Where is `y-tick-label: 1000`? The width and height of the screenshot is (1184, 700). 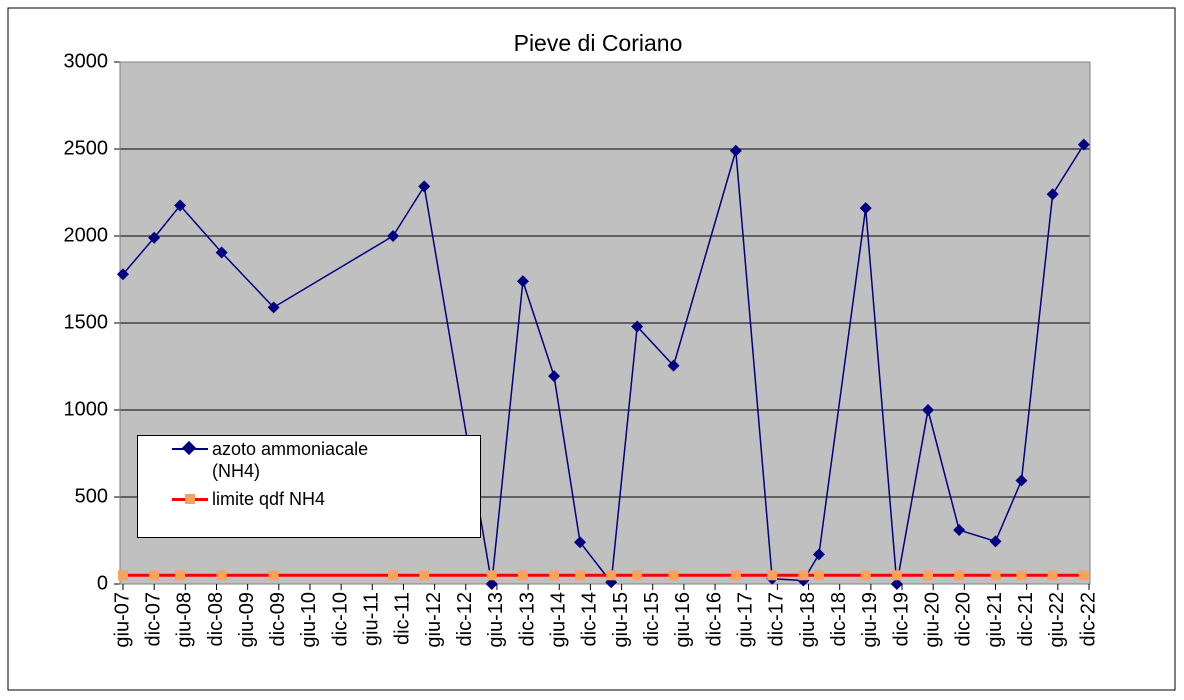 y-tick-label: 1000 is located at coordinates (86, 409).